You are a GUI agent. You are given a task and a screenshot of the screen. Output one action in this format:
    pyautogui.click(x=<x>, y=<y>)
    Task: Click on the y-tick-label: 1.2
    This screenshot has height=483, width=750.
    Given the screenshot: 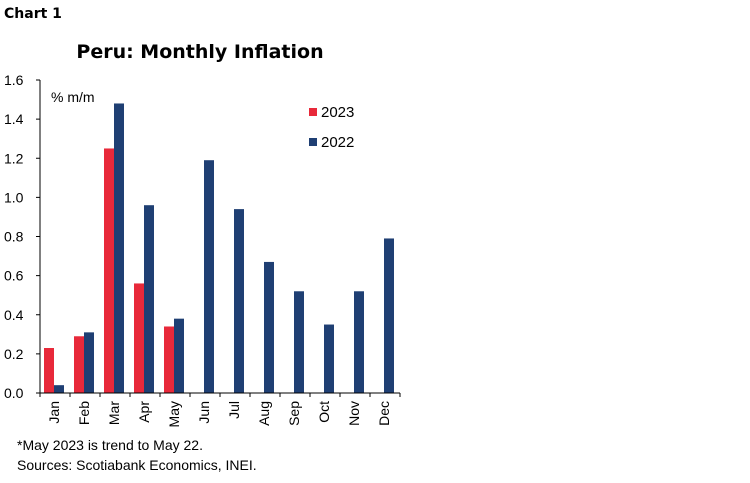 What is the action you would take?
    pyautogui.click(x=14, y=158)
    